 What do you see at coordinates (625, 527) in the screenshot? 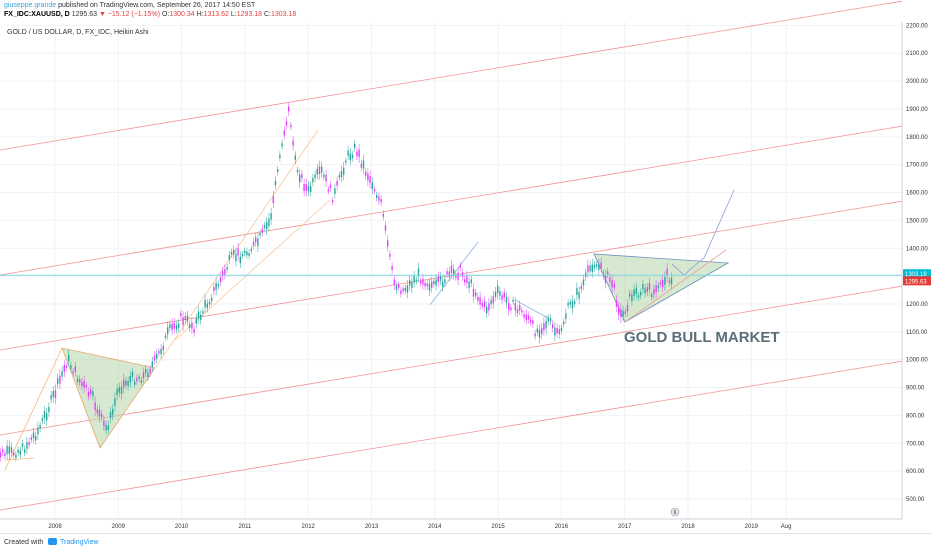
I see `x-tick-label: 2017` at bounding box center [625, 527].